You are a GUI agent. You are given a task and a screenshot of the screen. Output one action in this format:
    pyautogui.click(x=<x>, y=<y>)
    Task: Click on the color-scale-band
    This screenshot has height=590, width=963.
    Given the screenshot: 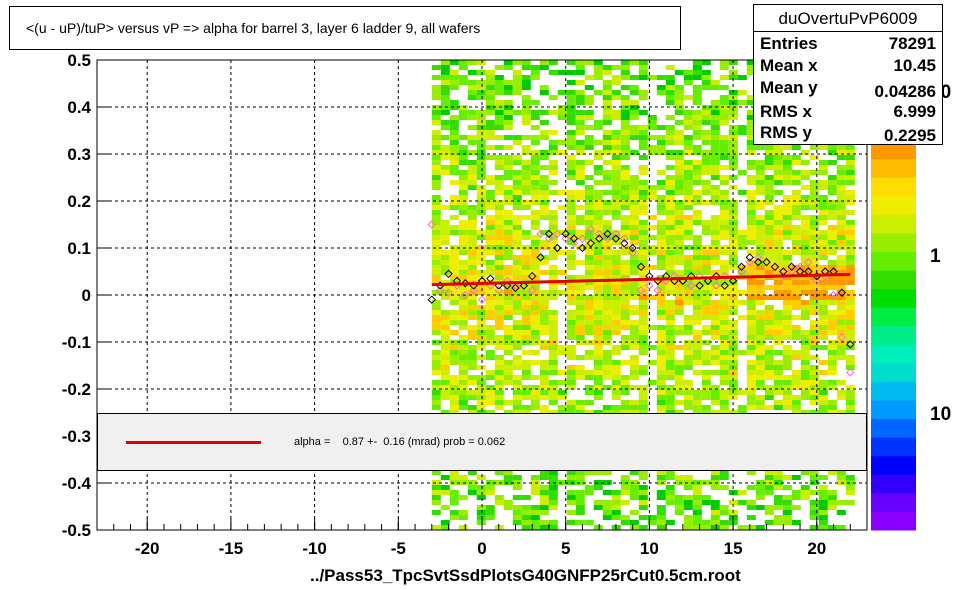 What is the action you would take?
    pyautogui.click(x=893, y=205)
    